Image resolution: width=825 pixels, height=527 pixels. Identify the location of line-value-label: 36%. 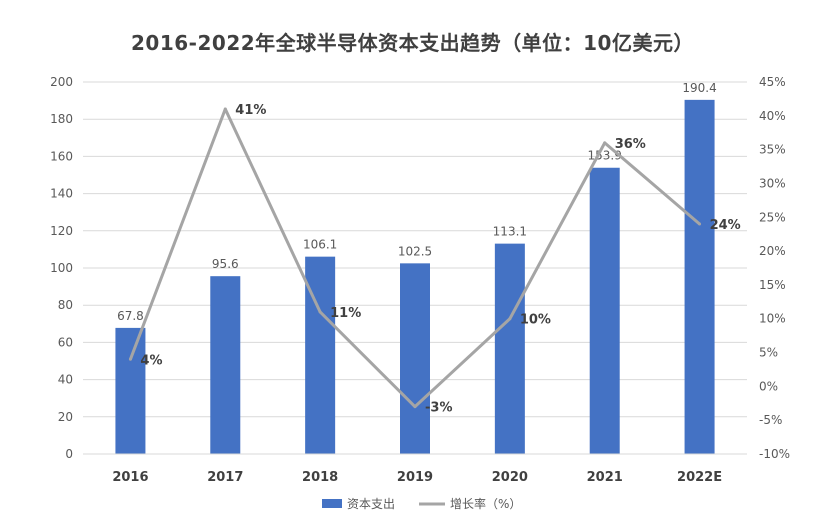
(630, 144).